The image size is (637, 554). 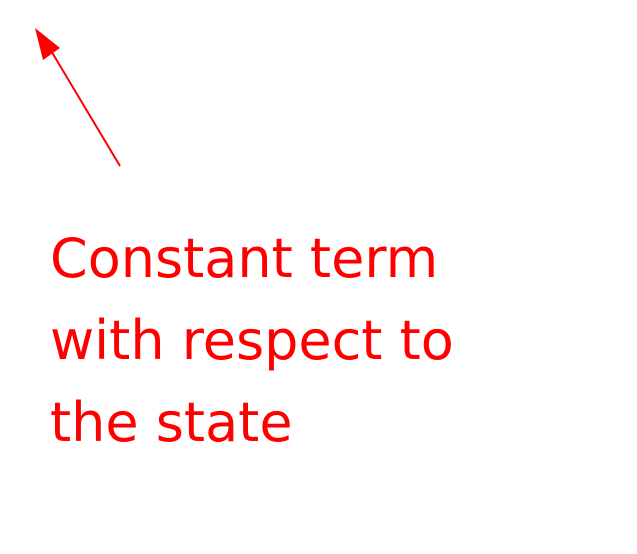 I want to click on arrow-head, so click(x=47, y=44).